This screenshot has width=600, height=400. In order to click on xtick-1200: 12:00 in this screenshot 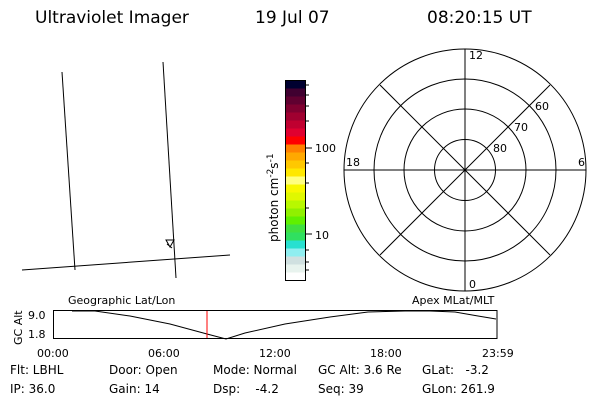, I will do `click(275, 353)`.